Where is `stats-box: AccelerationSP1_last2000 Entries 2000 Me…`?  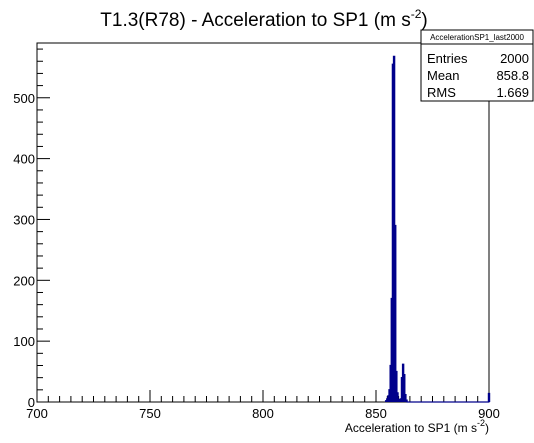
stats-box: AccelerationSP1_last2000 Entries 2000 Me… is located at coordinates (477, 65).